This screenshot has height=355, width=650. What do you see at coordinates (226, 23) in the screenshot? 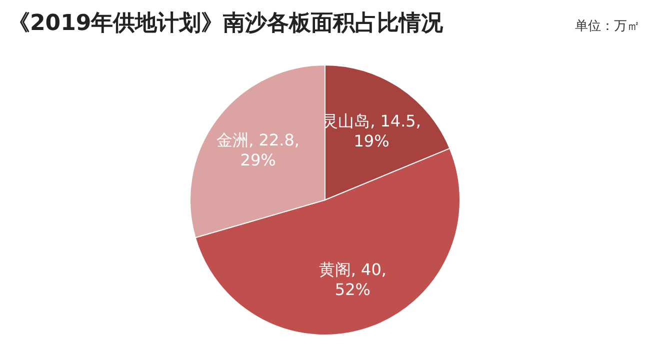
I see `title: 《2019年供地计划》南沙各板面积占比情况` at bounding box center [226, 23].